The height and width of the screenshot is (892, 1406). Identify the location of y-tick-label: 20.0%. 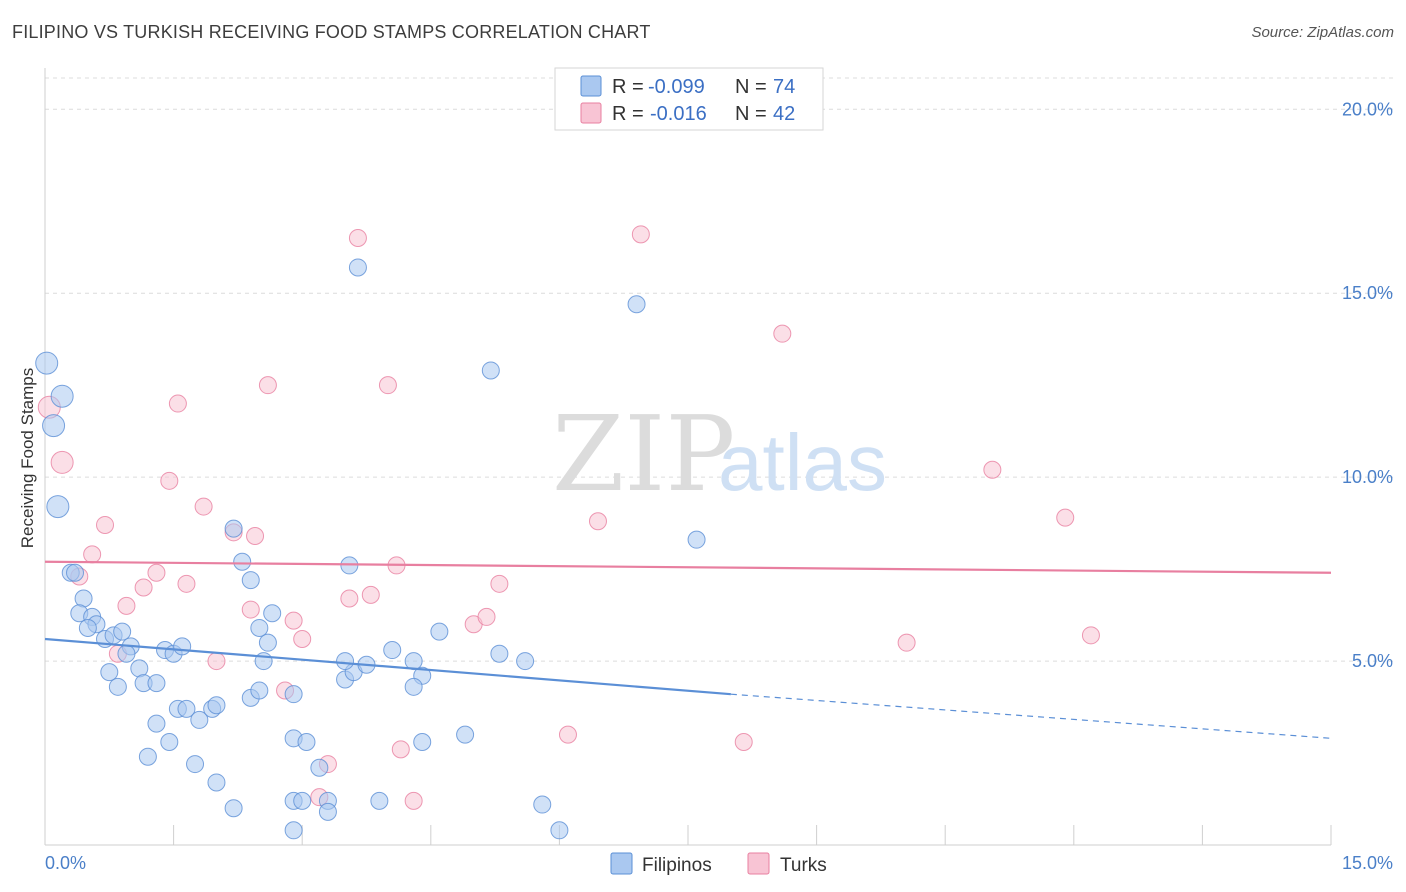
(1367, 109).